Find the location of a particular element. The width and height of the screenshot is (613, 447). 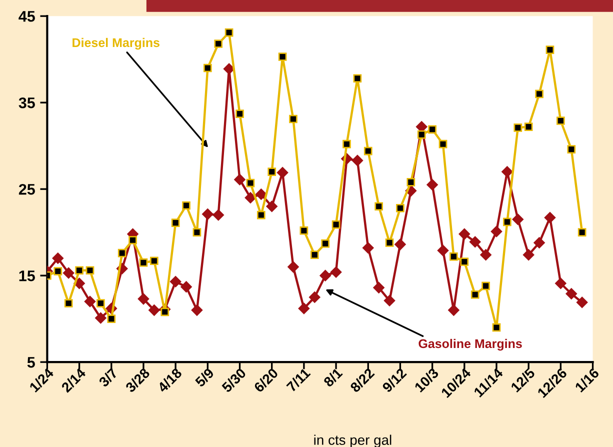

text: Gasoline Margins is located at coordinates (470, 344).